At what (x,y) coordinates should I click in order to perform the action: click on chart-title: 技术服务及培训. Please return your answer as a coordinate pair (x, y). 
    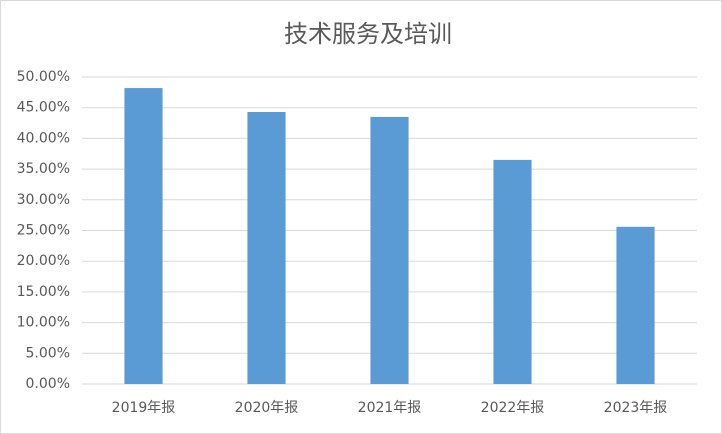
    Looking at the image, I should click on (368, 34).